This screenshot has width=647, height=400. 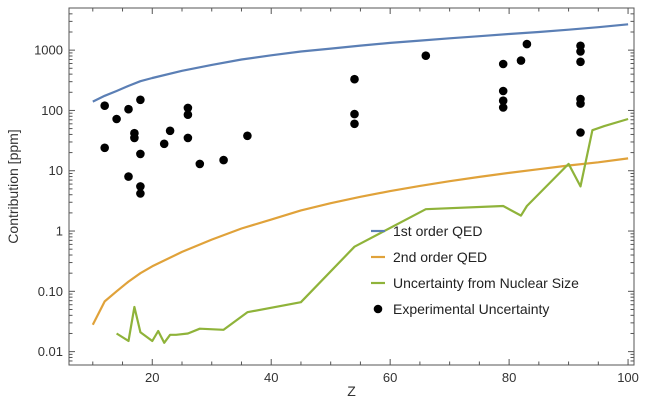 I want to click on legend-label-1: 2nd order QED, so click(x=440, y=257).